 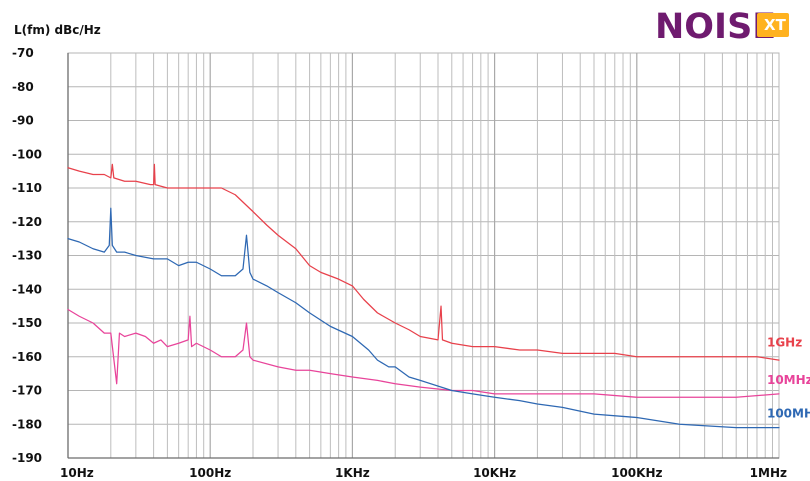 What do you see at coordinates (494, 473) in the screenshot?
I see `x-tick-label: 10KHz` at bounding box center [494, 473].